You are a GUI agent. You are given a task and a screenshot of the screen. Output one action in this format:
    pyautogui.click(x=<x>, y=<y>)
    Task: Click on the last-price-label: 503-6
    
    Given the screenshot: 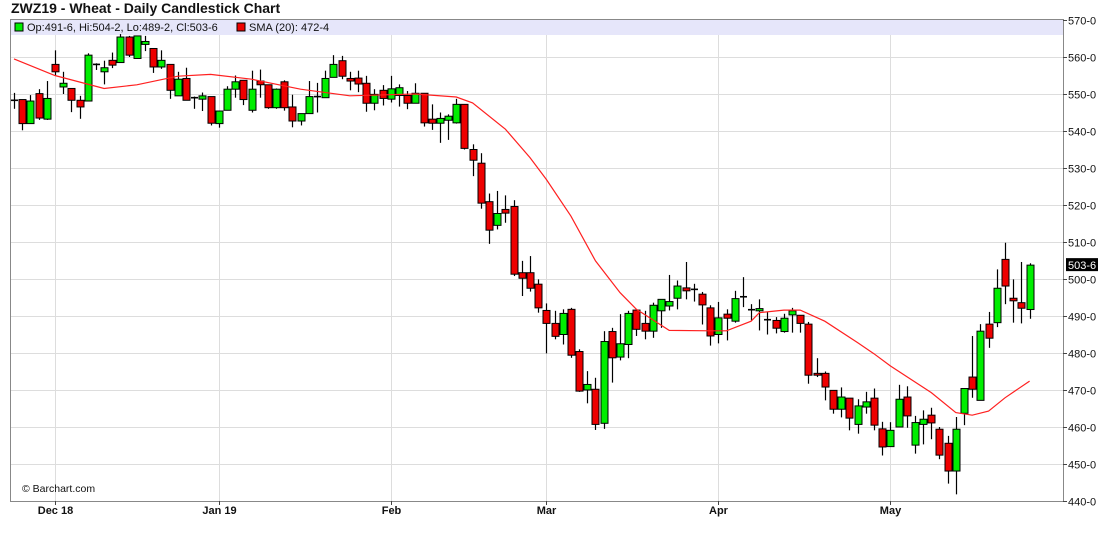 What is the action you would take?
    pyautogui.click(x=1082, y=266)
    